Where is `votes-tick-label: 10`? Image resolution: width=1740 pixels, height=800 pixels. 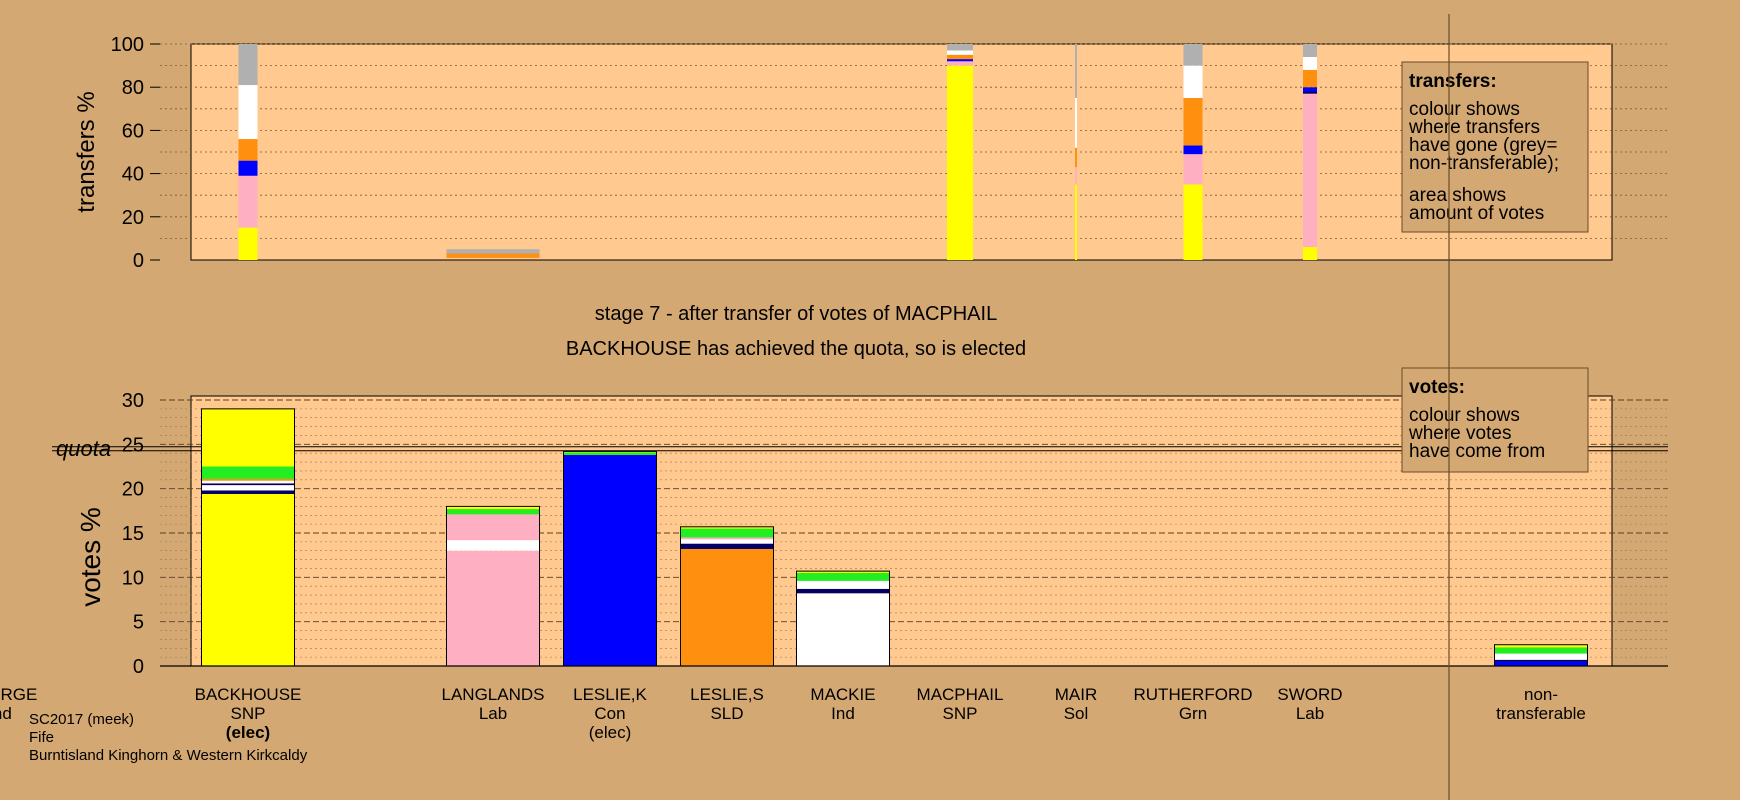 votes-tick-label: 10 is located at coordinates (133, 578).